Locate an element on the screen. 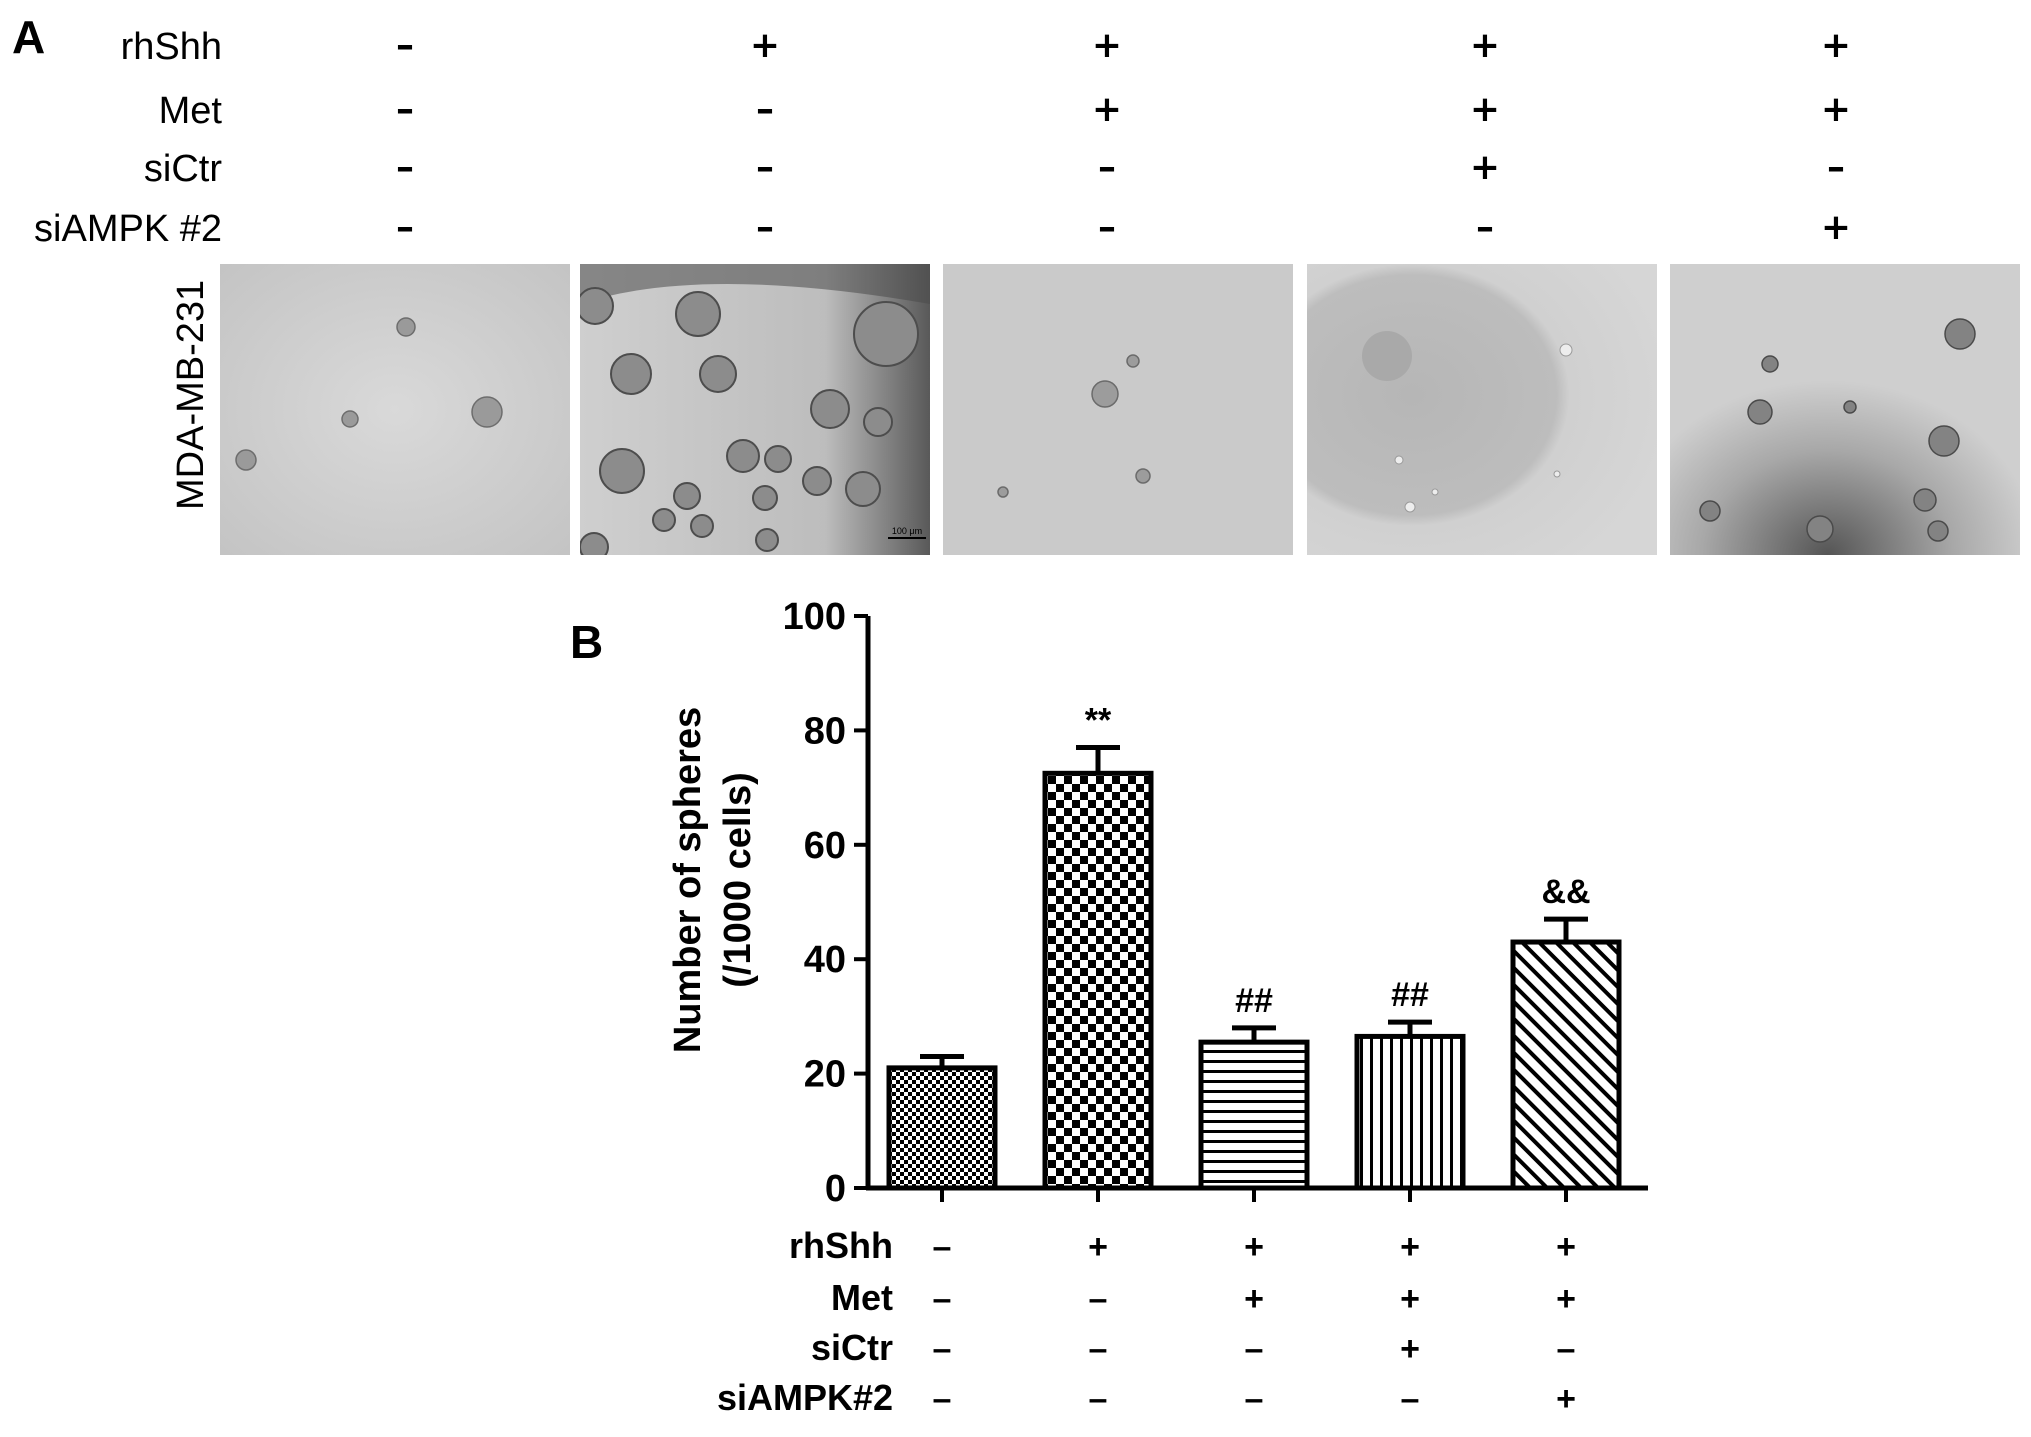  panel-a-row-label: Met is located at coordinates (190, 111).